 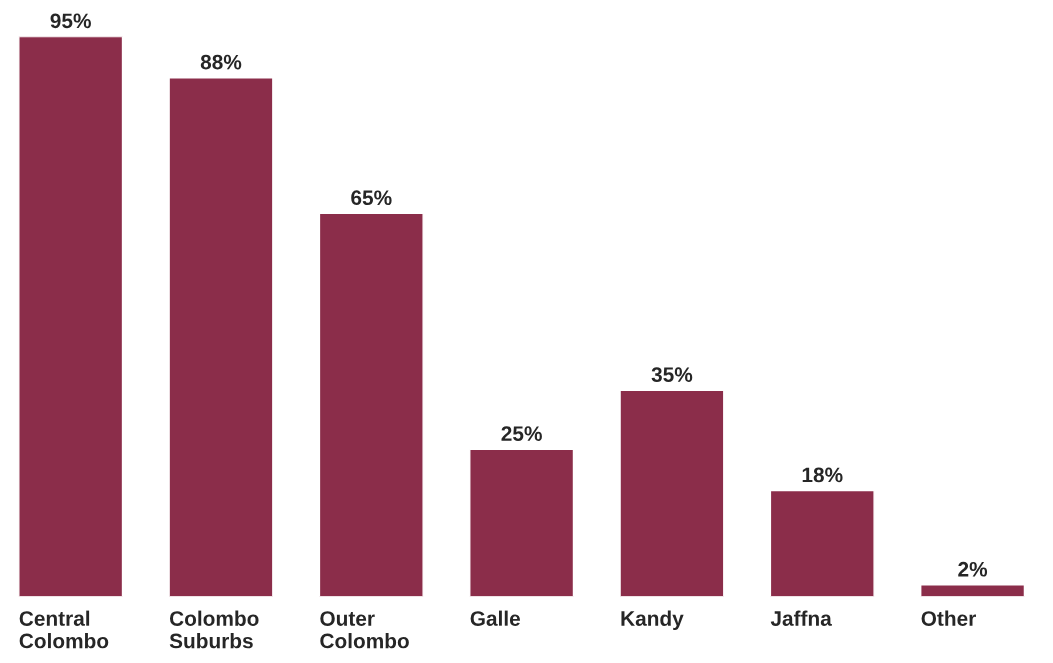 What do you see at coordinates (801, 618) in the screenshot?
I see `x-tick-label: Jaffna` at bounding box center [801, 618].